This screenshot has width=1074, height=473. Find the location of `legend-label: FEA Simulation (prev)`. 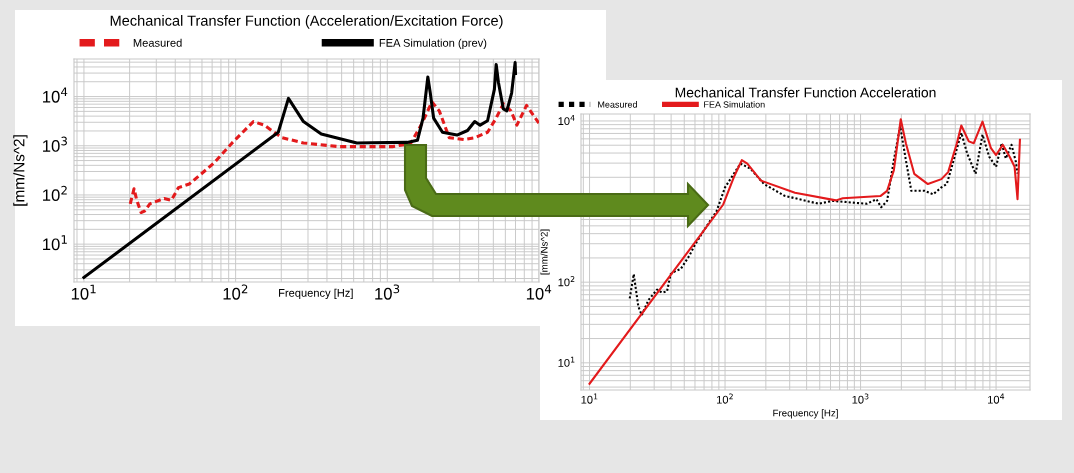

legend-label: FEA Simulation (prev) is located at coordinates (433, 43).